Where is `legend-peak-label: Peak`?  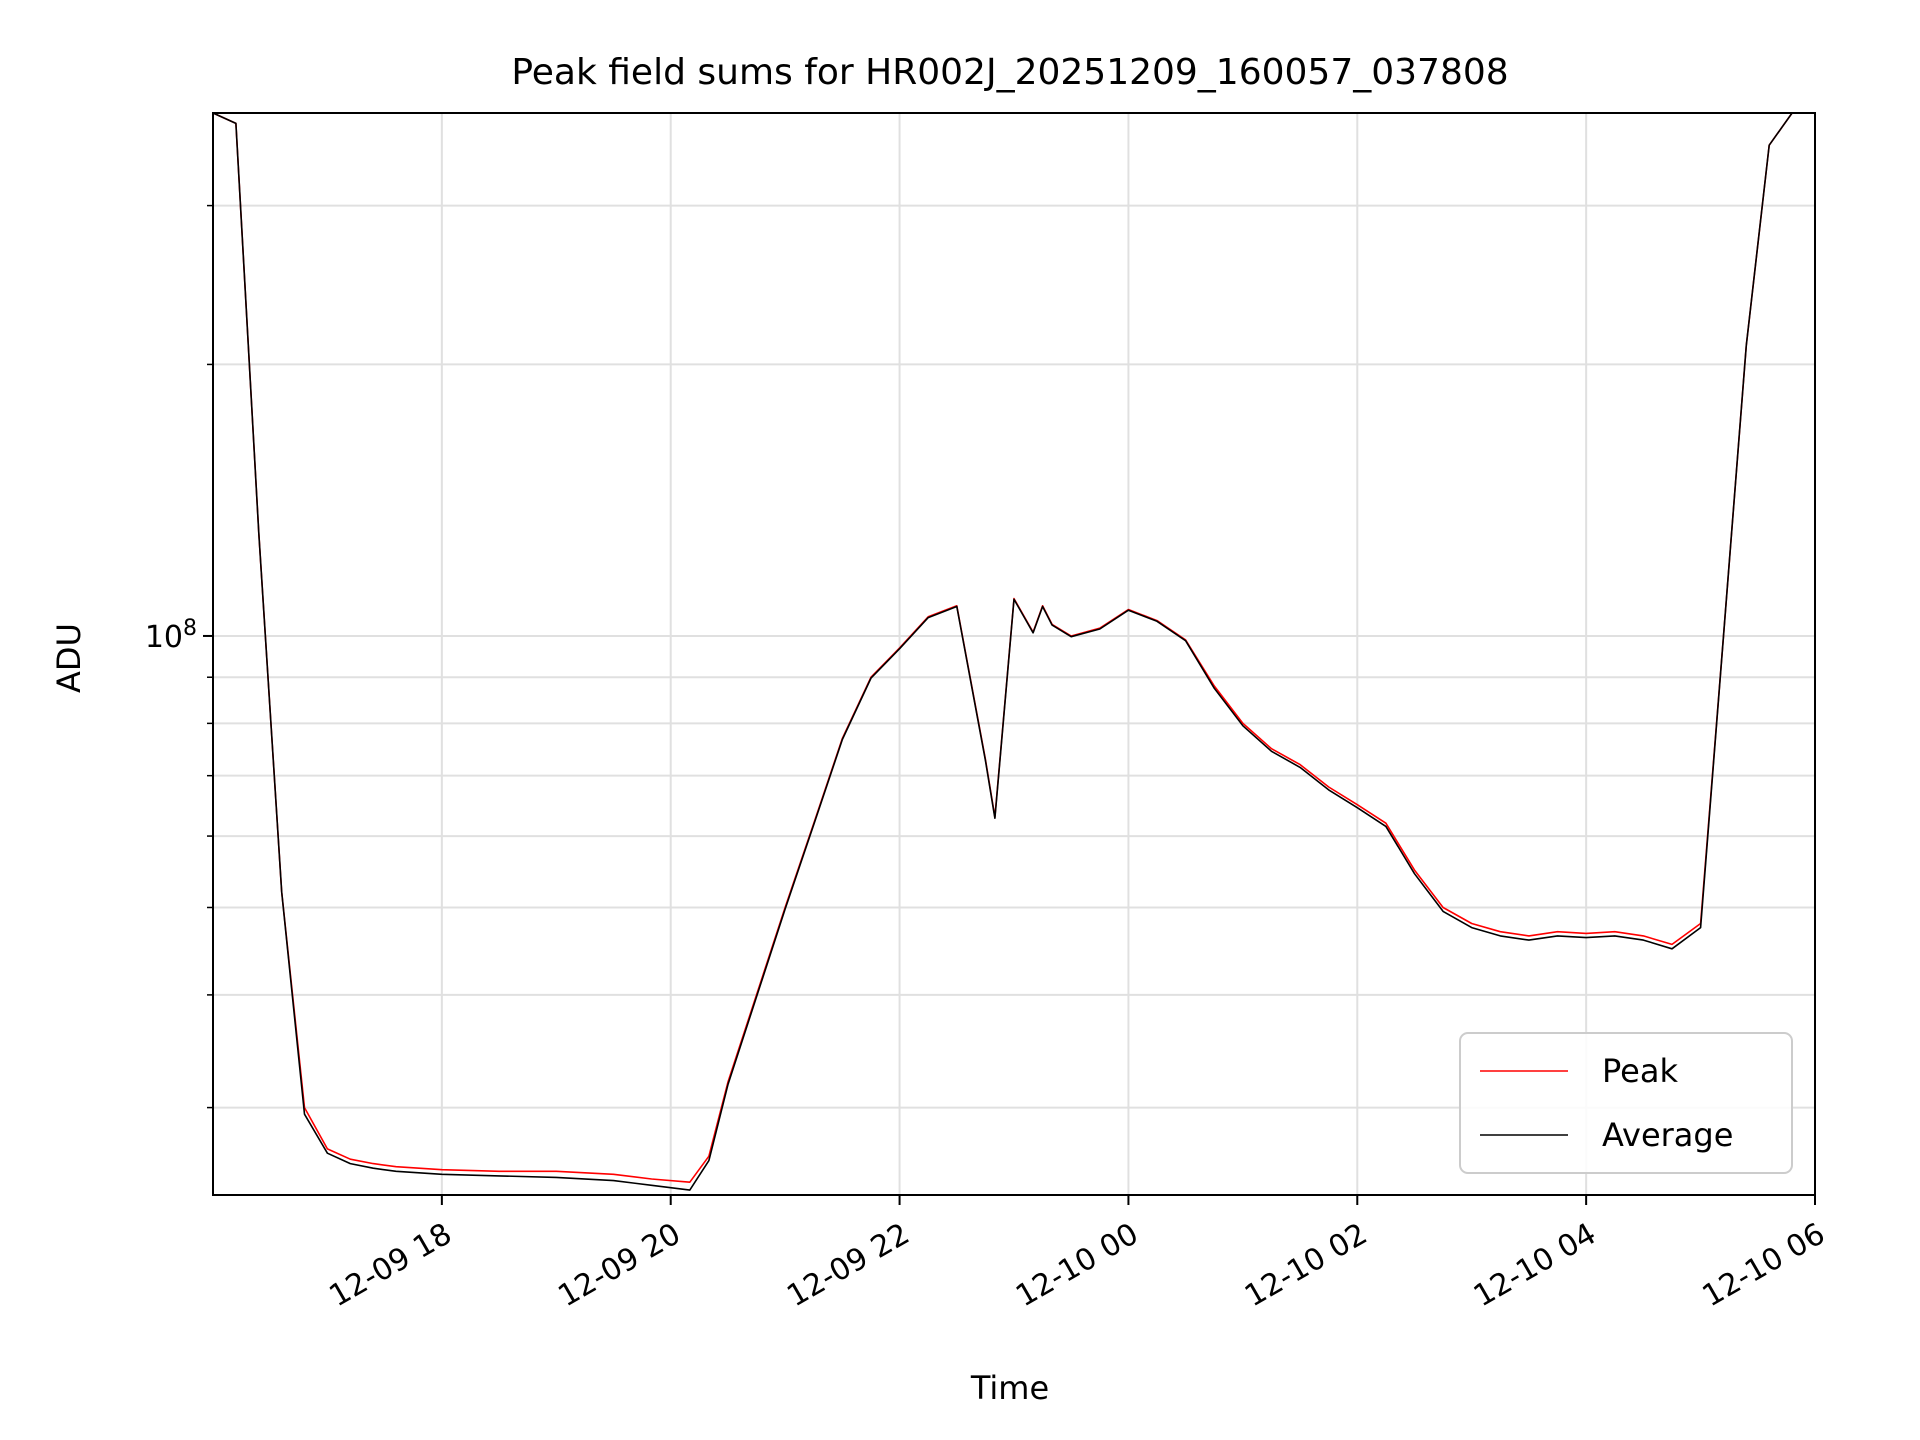
legend-peak-label: Peak is located at coordinates (1640, 1071).